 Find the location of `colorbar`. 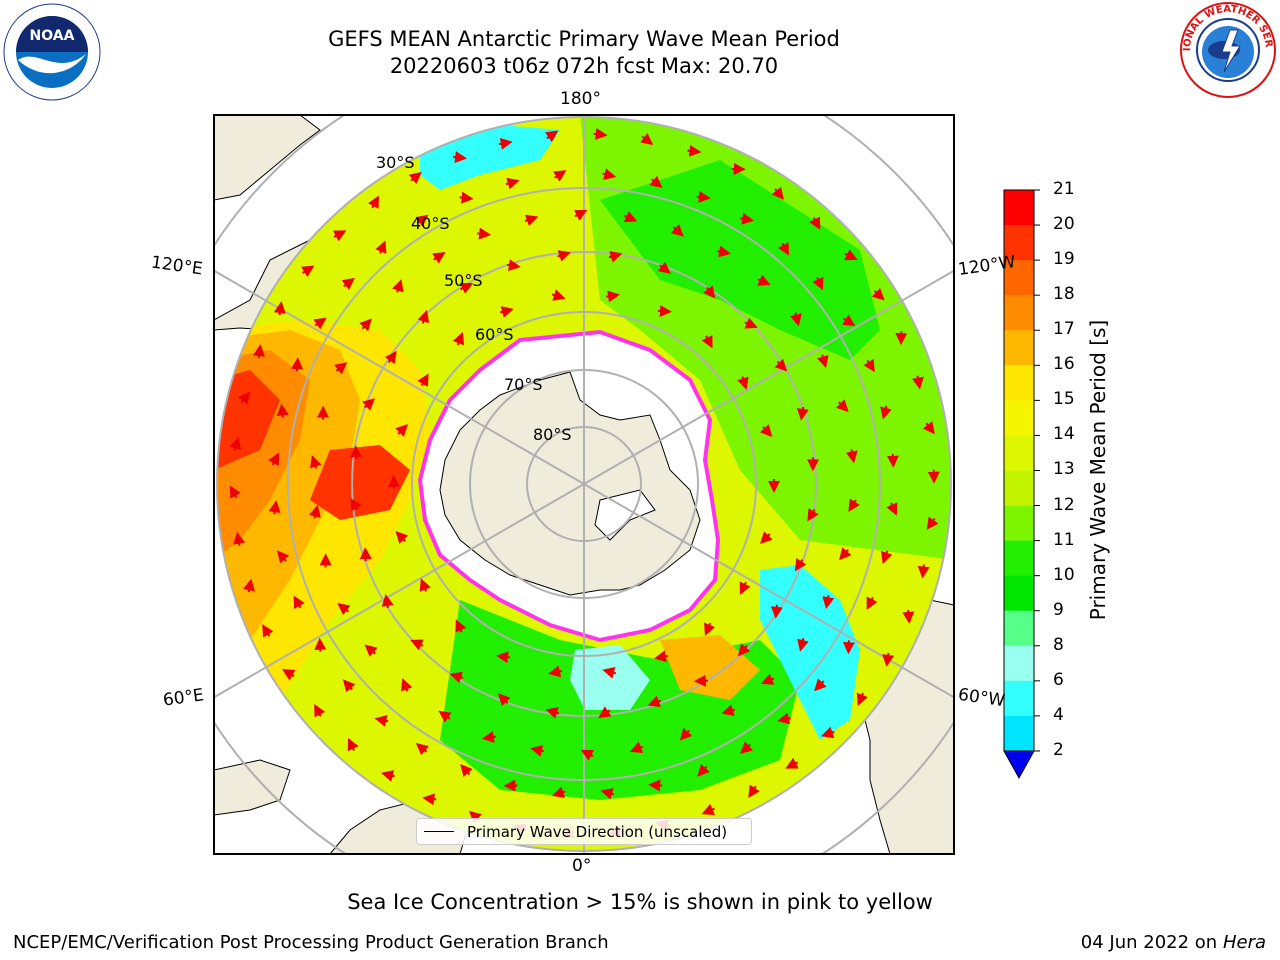

colorbar is located at coordinates (1021, 484).